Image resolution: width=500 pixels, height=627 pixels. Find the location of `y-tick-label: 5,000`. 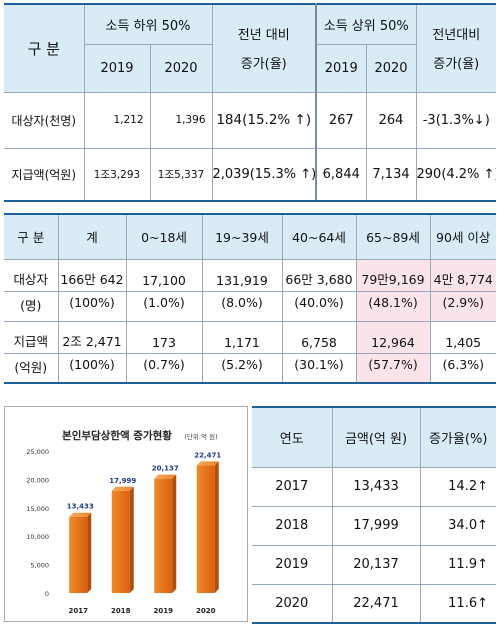

y-tick-label: 5,000 is located at coordinates (39, 566).